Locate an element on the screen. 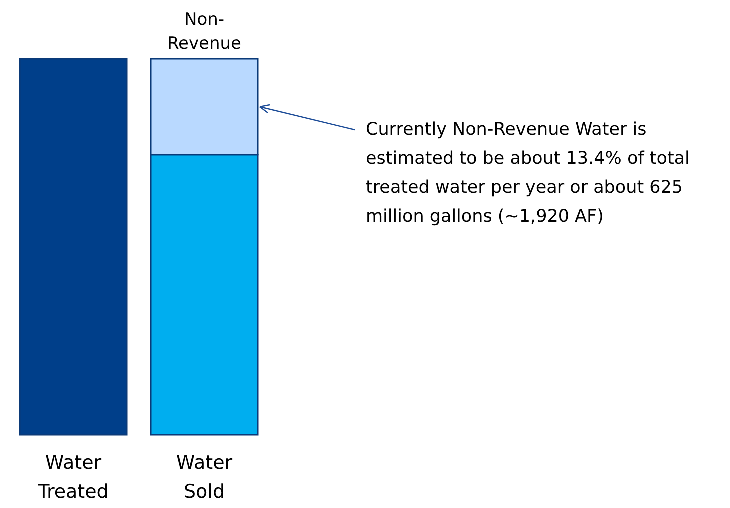 The width and height of the screenshot is (730, 508). text: Currently Non-Revenue Water is estimated to be about 13.4% of total treated water per year or about 625 million gallons (~1,920 AF) is located at coordinates (528, 174).